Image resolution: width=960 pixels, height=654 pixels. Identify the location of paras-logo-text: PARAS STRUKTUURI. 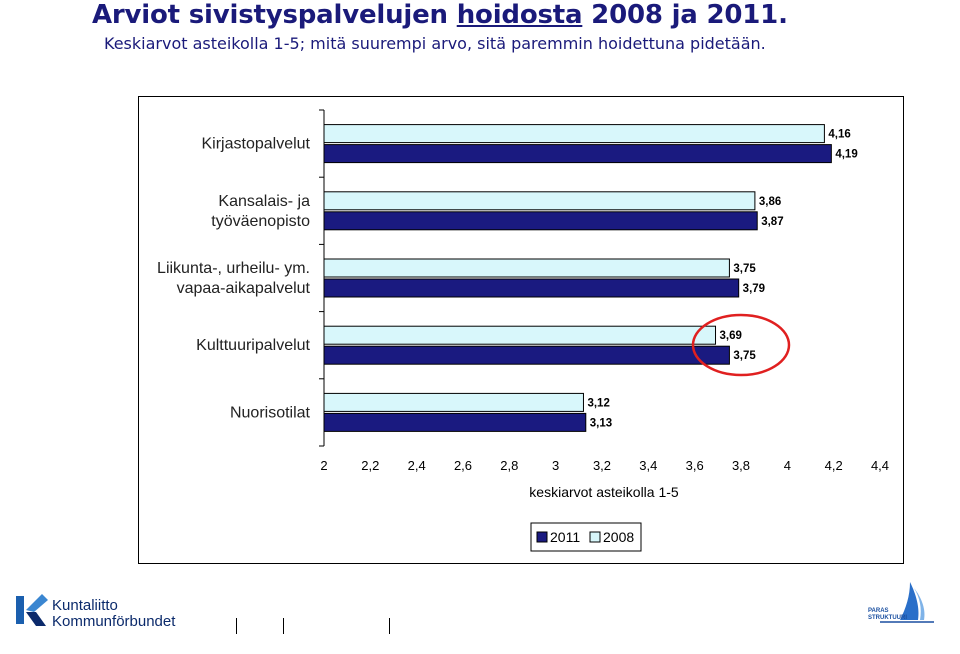
(887, 615).